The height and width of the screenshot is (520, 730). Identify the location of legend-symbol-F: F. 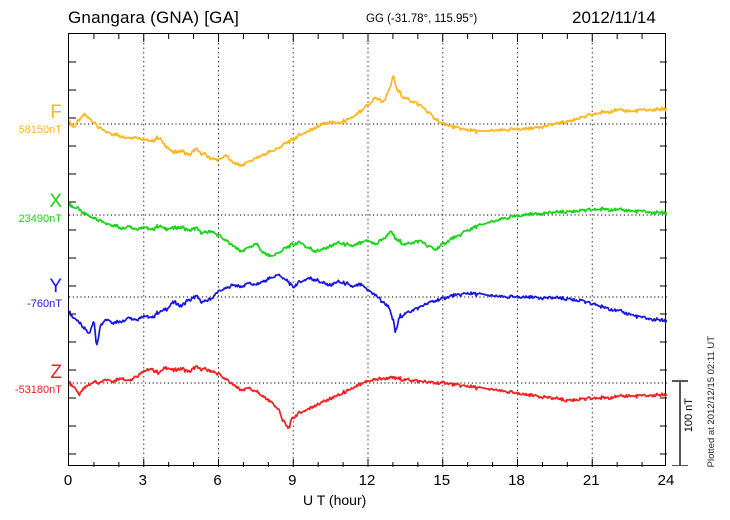
(56, 112).